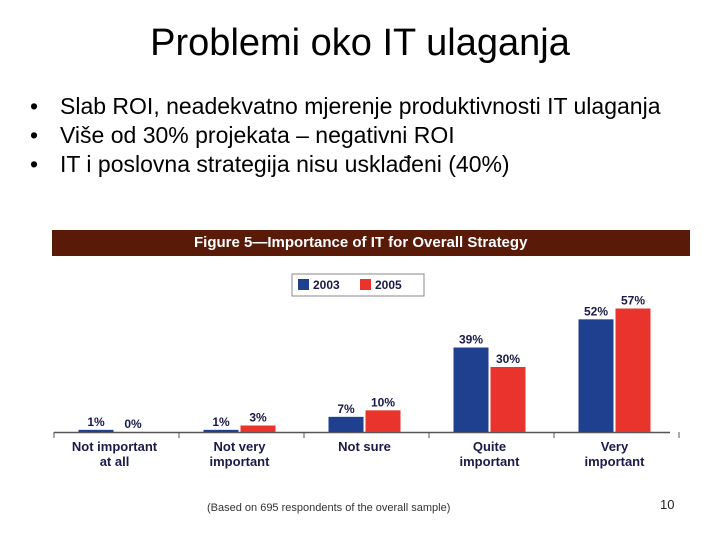  I want to click on slide-title: Problemi oko IT ulaganja, so click(360, 43).